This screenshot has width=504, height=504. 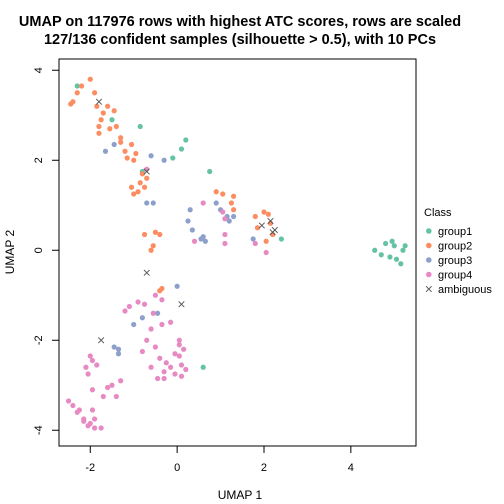 What do you see at coordinates (10, 251) in the screenshot?
I see `y-axis-label: UMAP 2` at bounding box center [10, 251].